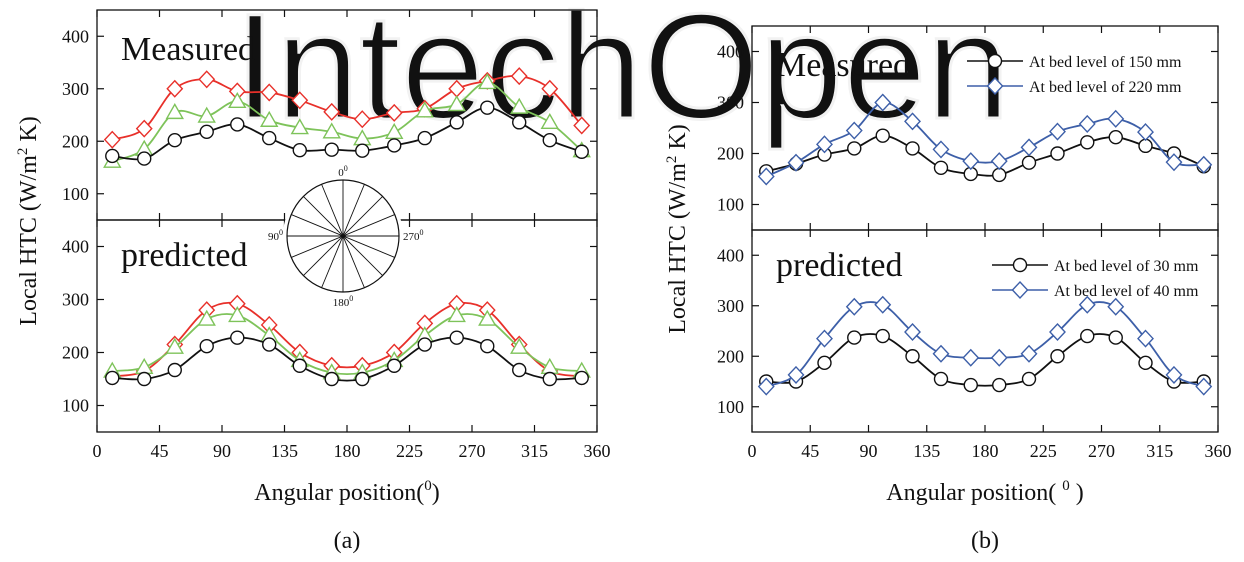  Describe the element at coordinates (1105, 87) in the screenshot. I see `legend-label: At bed level of 220 mm` at that location.